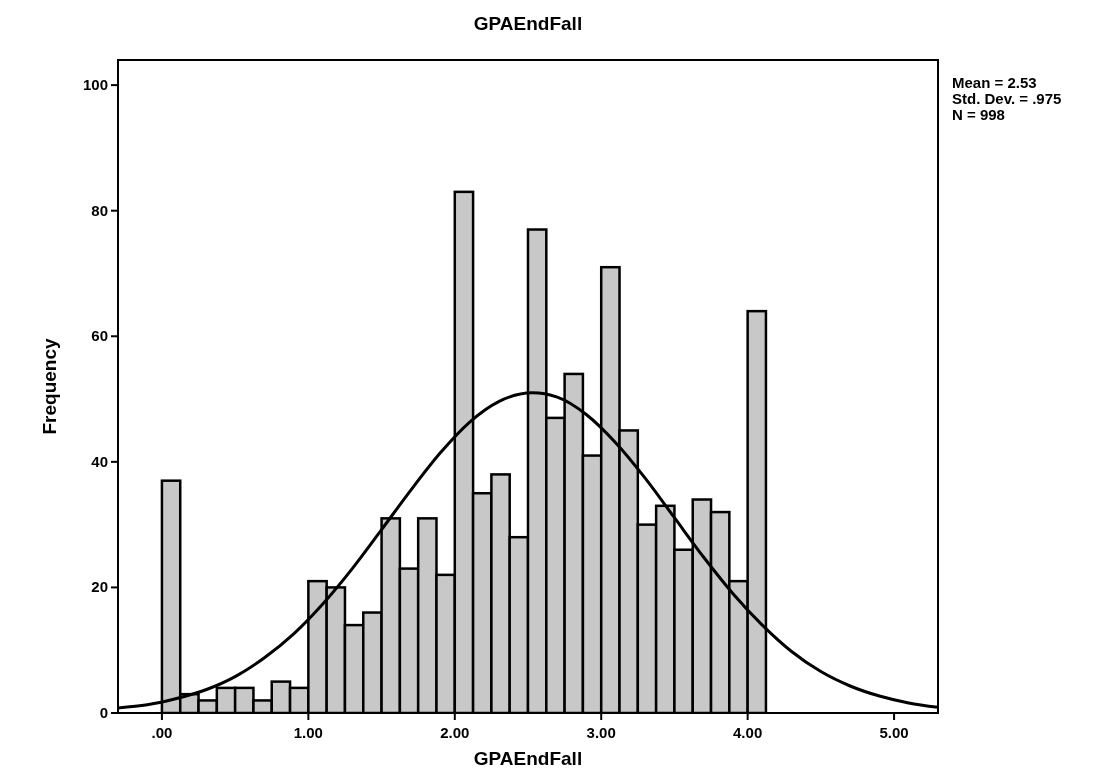  Describe the element at coordinates (49, 386) in the screenshot. I see `y-axis-title: Frequency` at that location.